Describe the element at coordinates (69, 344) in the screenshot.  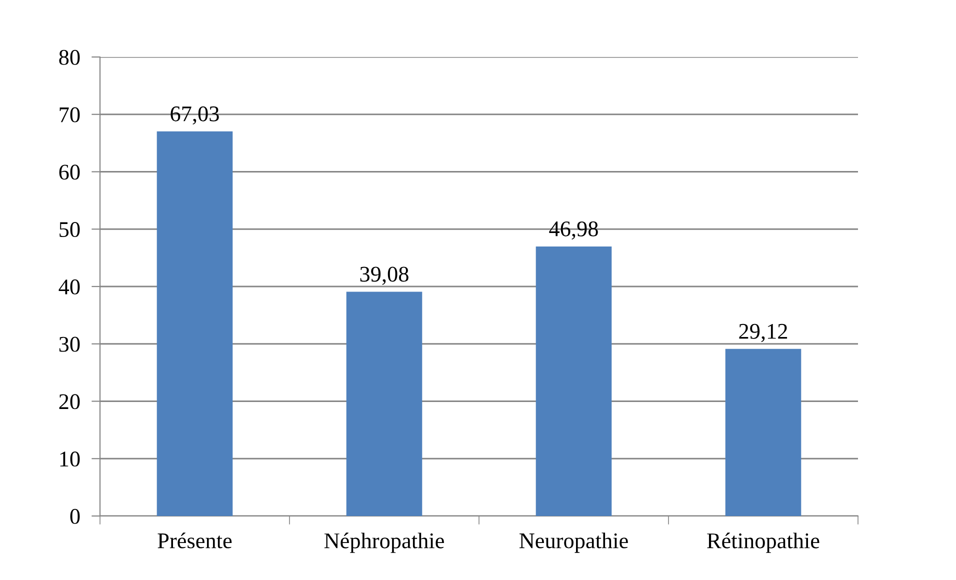
I see `y-tick-label: 30` at that location.